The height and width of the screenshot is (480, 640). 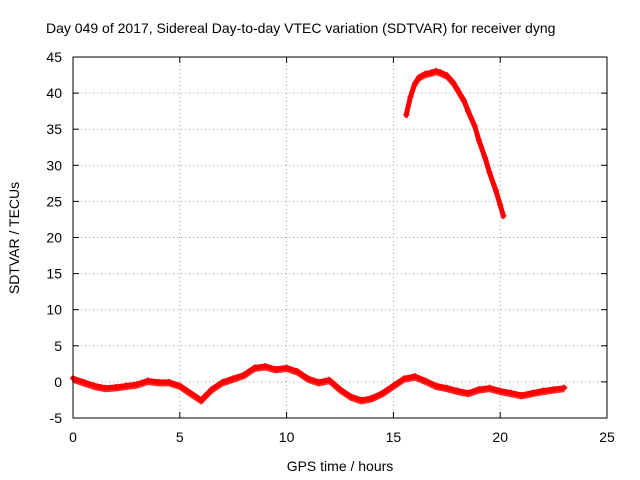 I want to click on x-tick-label: 20, so click(x=500, y=437).